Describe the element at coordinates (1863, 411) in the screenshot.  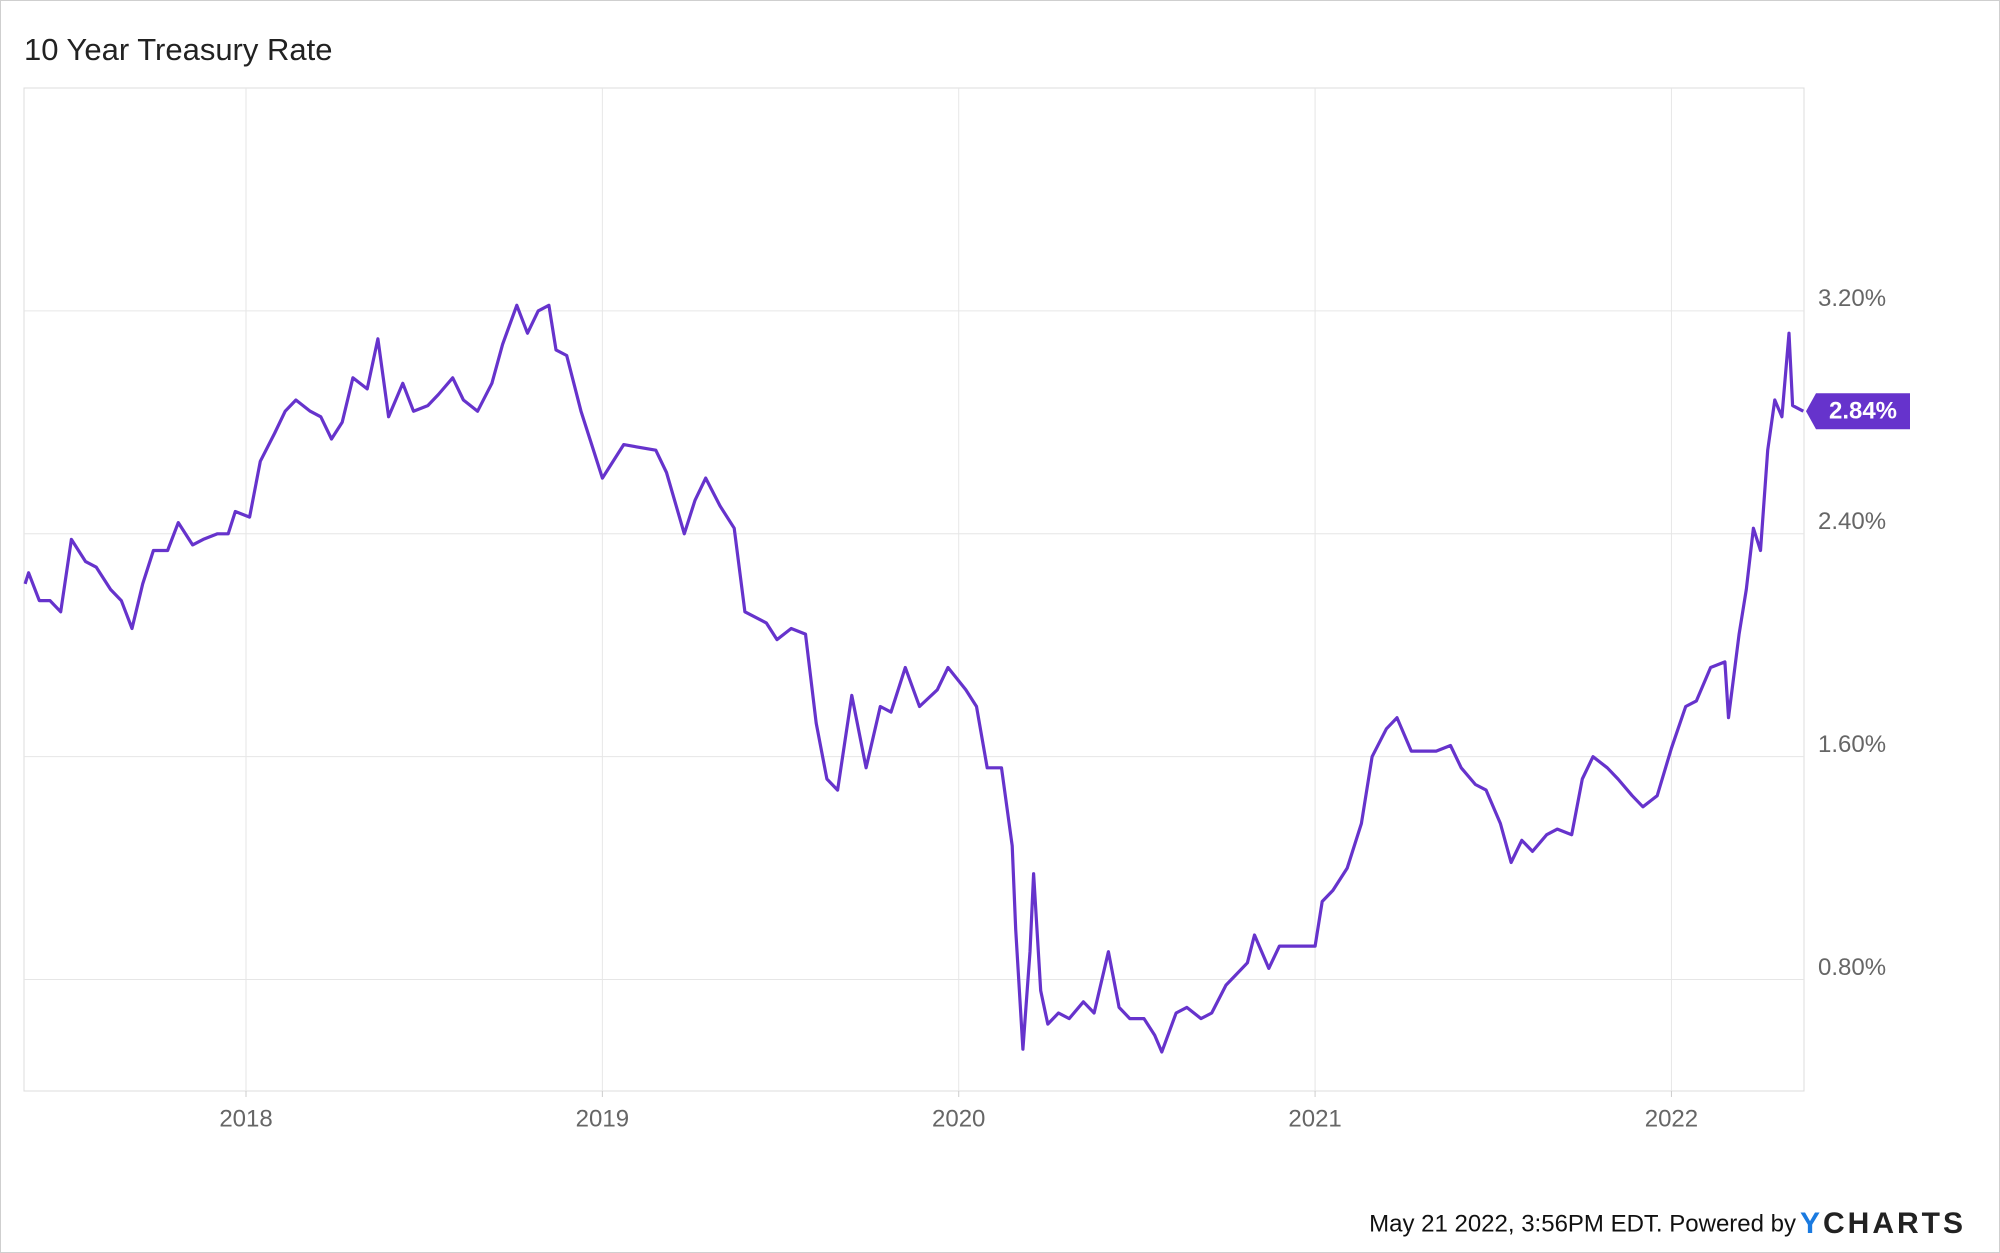
I see `last-value-label: 2.84%` at that location.